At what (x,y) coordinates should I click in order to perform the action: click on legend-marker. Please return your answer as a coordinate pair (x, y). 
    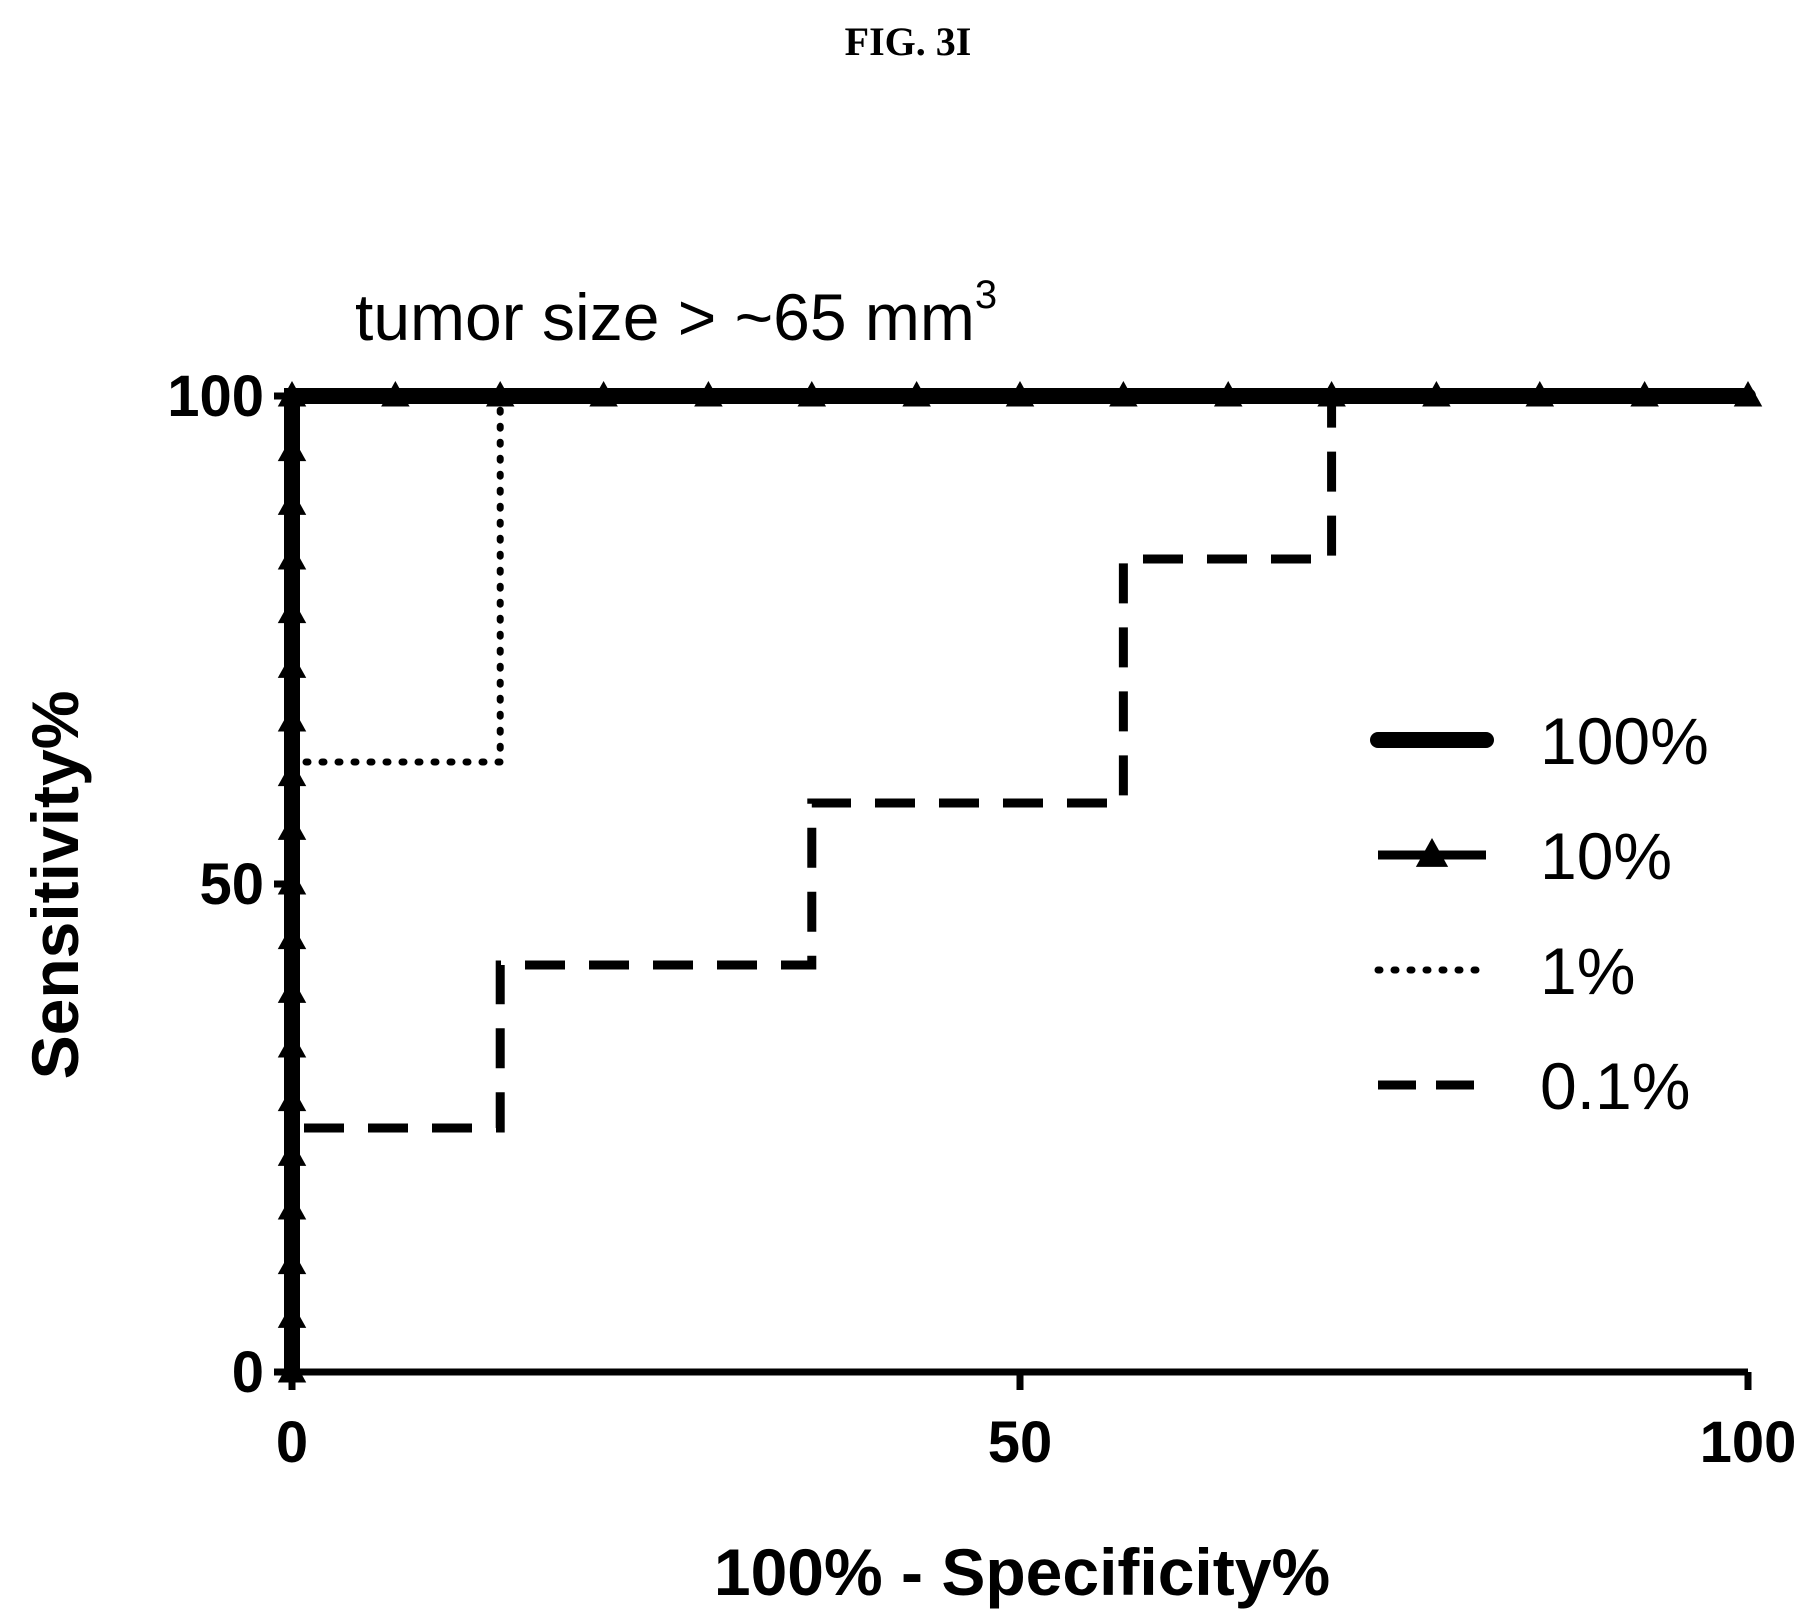
    Looking at the image, I should click on (1432, 852).